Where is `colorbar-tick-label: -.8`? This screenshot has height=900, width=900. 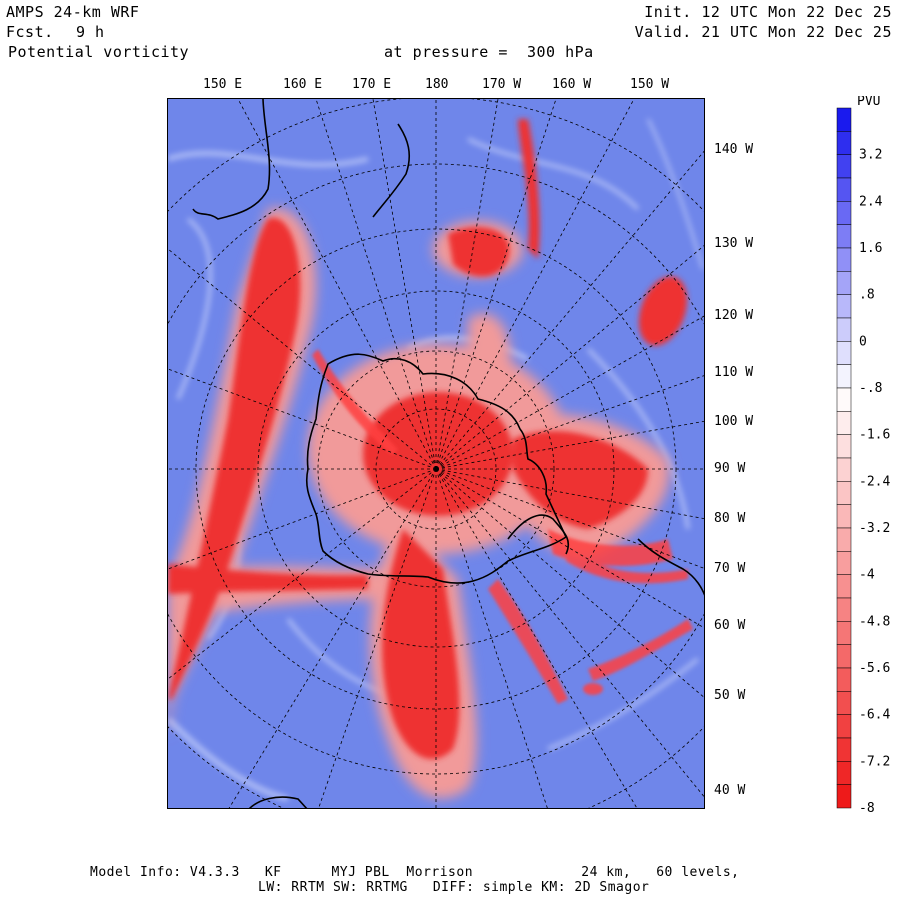 colorbar-tick-label: -.8 is located at coordinates (870, 388).